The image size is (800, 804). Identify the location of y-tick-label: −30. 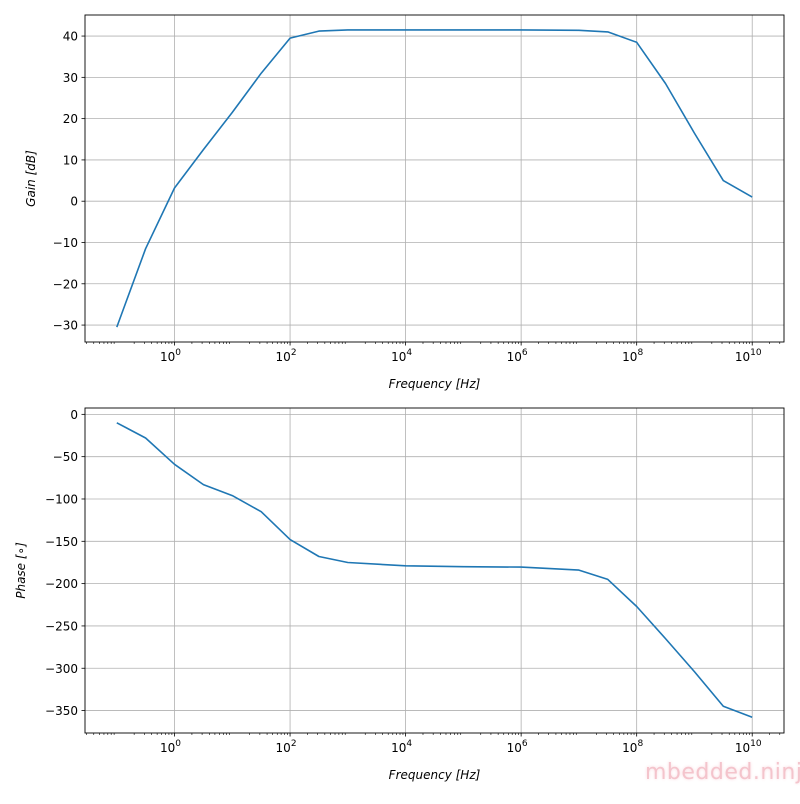
(65, 326).